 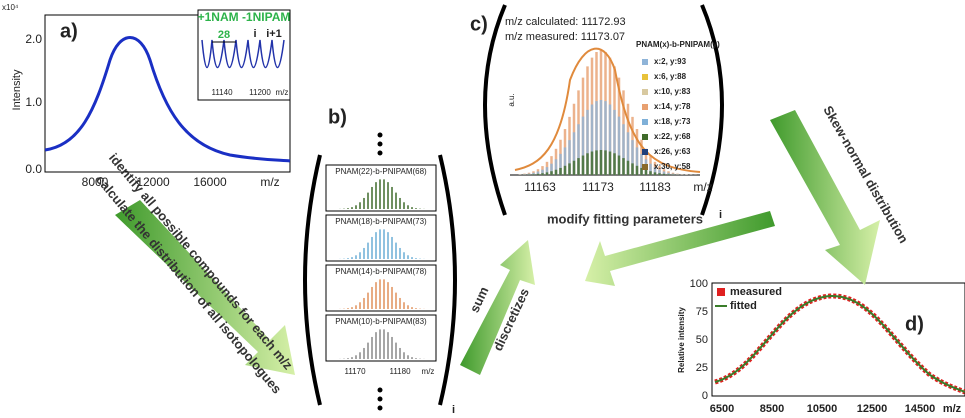 I want to click on inset-x-label: m/z, so click(x=282, y=92).